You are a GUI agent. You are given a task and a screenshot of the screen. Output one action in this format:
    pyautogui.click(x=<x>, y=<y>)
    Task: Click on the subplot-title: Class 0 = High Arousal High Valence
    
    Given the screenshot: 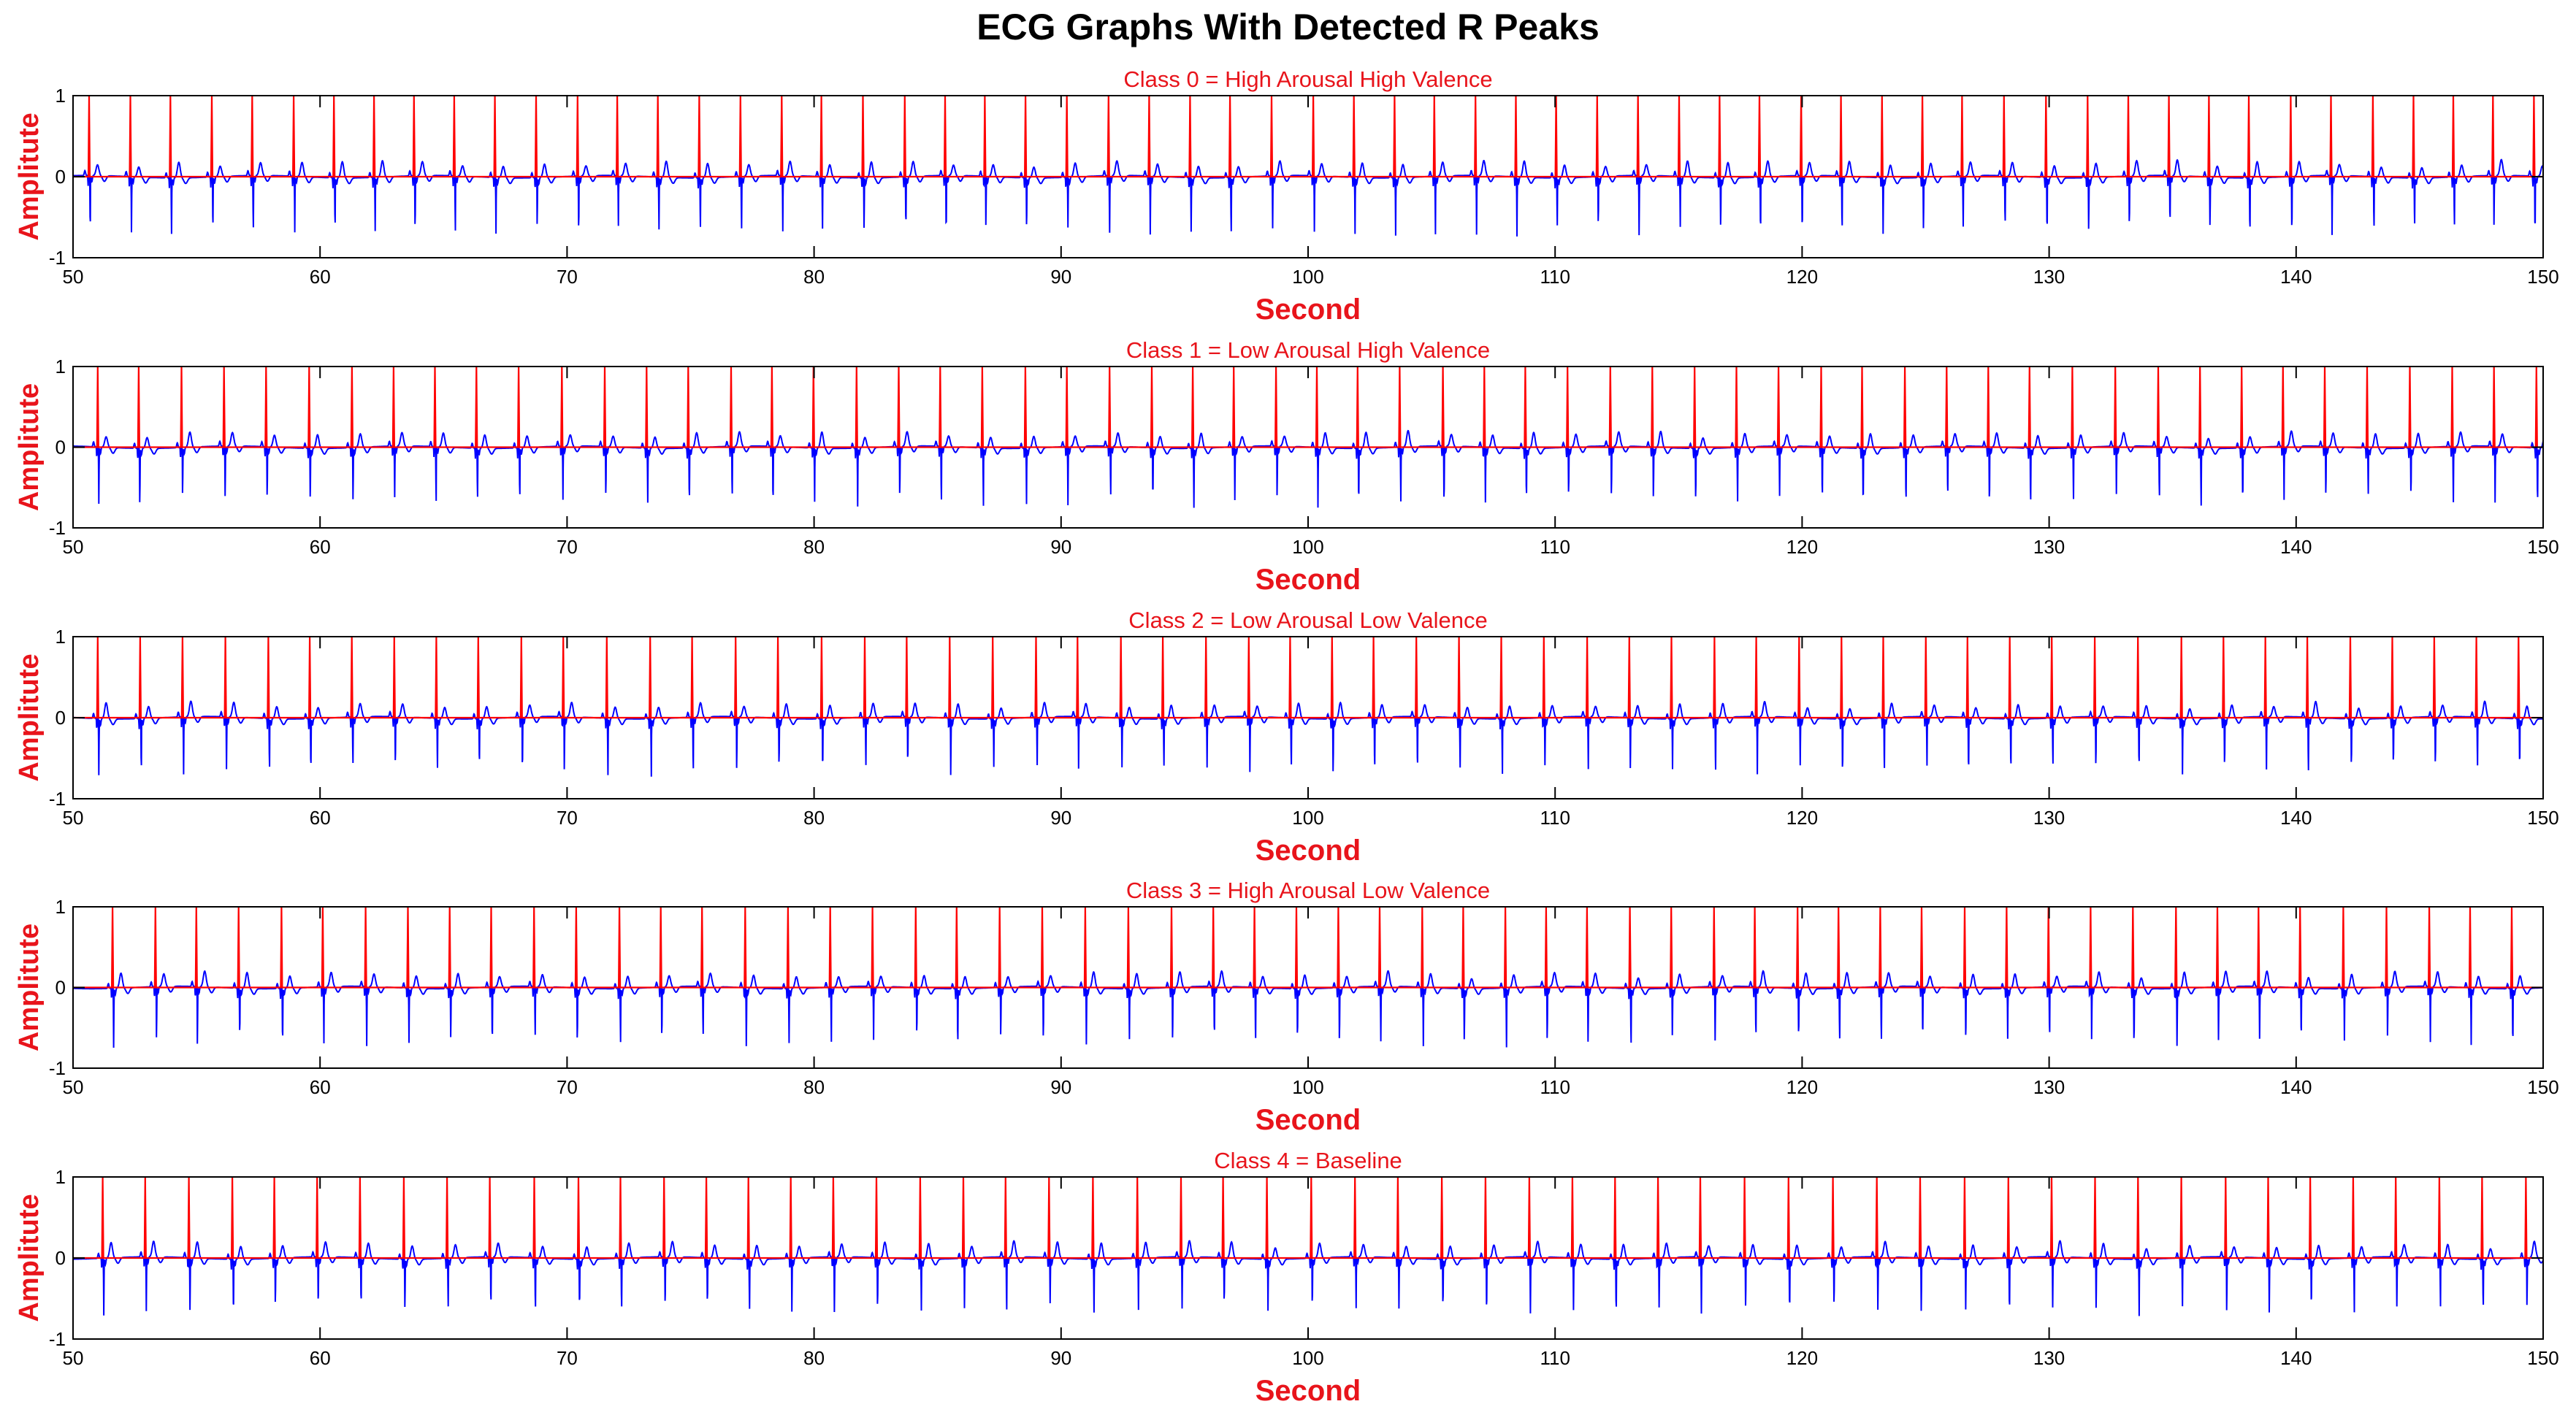 What is the action you would take?
    pyautogui.click(x=1307, y=79)
    